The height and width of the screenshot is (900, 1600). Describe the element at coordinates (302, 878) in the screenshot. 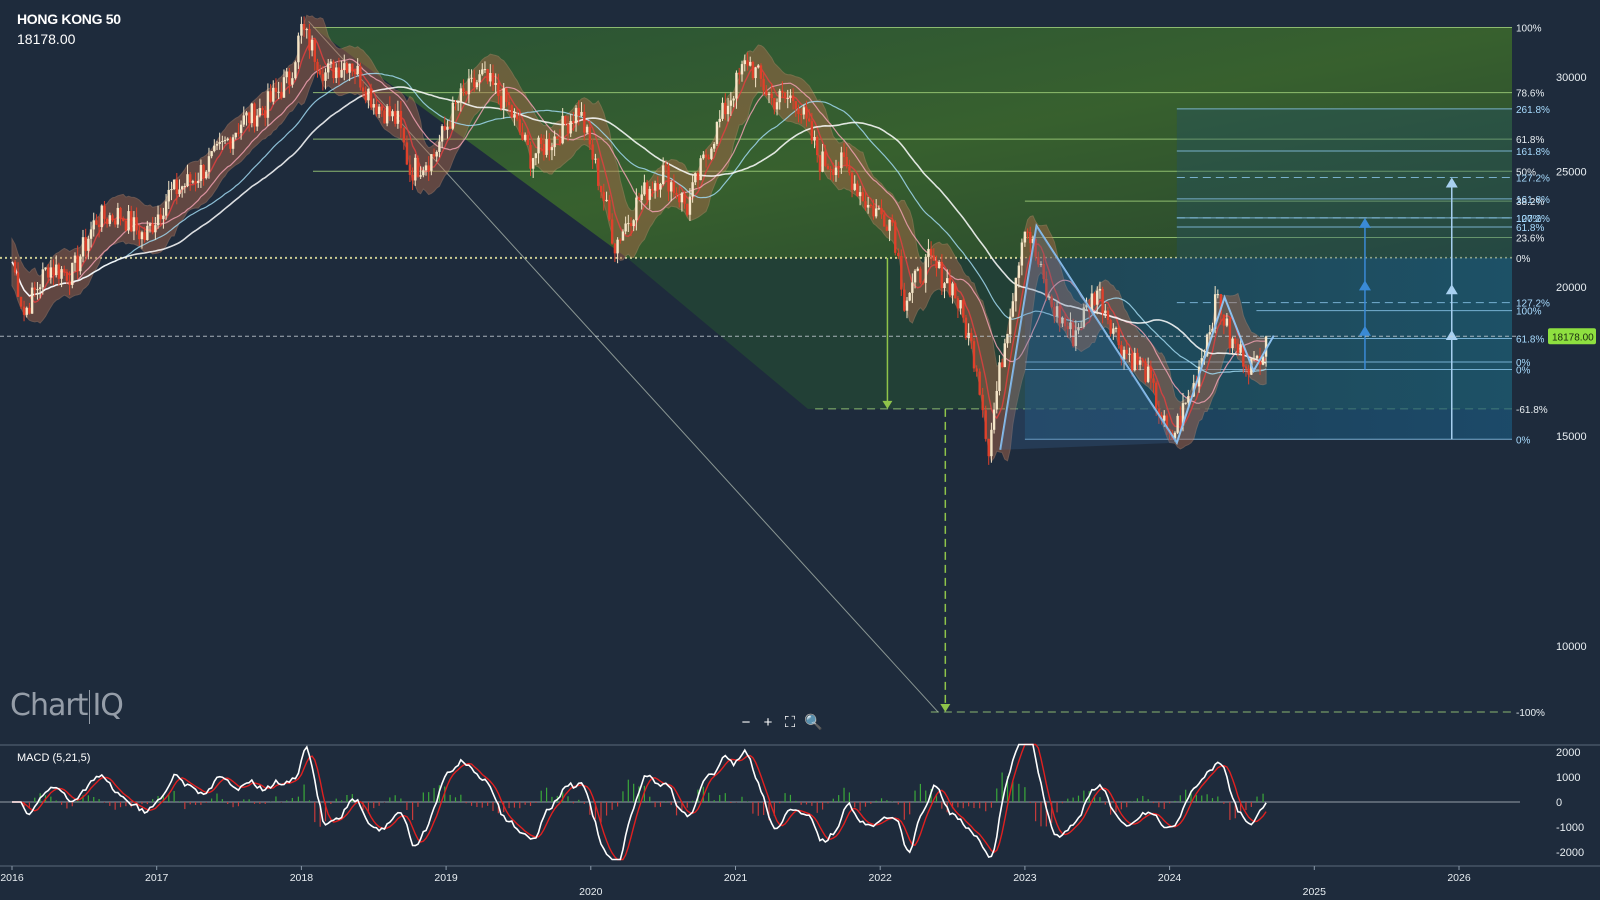

I see `time-tick-label: 2018` at that location.